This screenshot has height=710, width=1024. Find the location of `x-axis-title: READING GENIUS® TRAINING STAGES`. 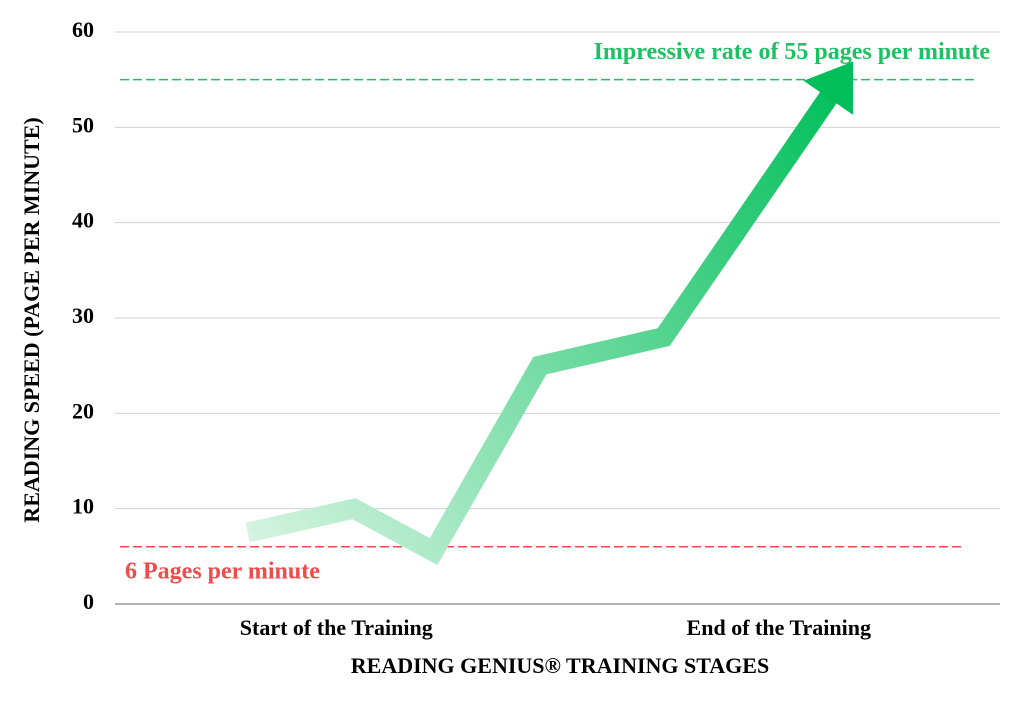

x-axis-title: READING GENIUS® TRAINING STAGES is located at coordinates (560, 665).